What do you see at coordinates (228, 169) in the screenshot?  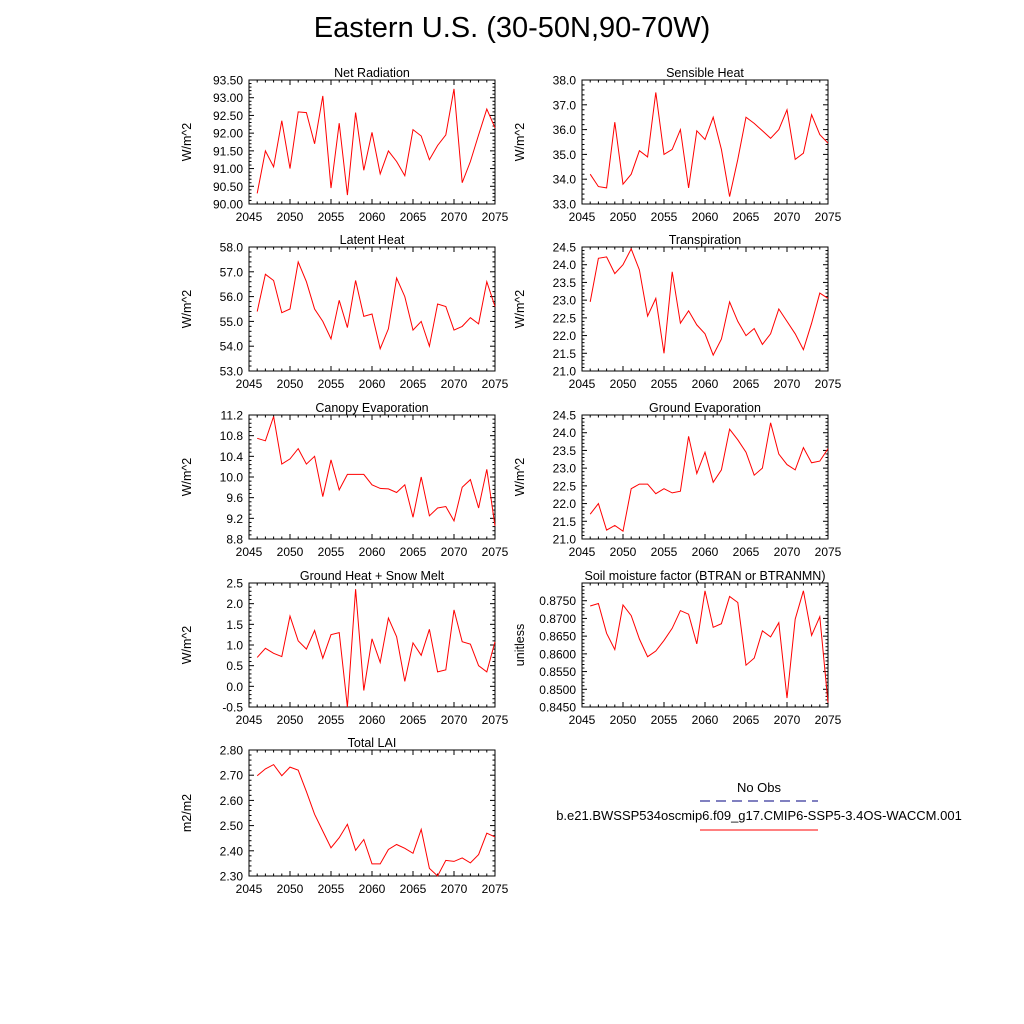 I see `y-tick-label: 91.00` at bounding box center [228, 169].